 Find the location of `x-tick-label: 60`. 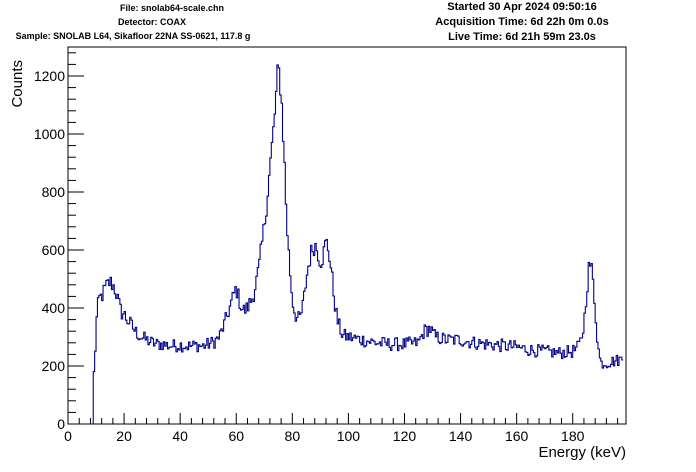

x-tick-label: 60 is located at coordinates (236, 436).